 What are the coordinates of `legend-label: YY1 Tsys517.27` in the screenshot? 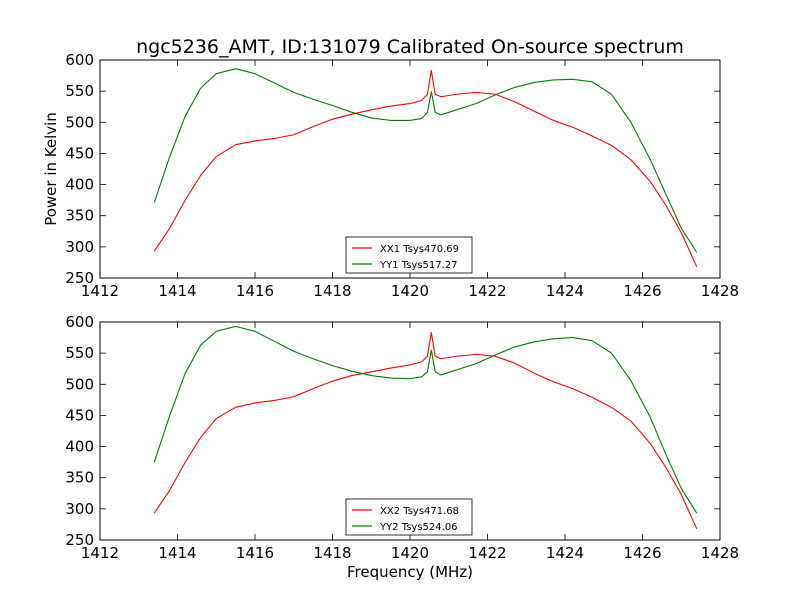 It's located at (418, 265).